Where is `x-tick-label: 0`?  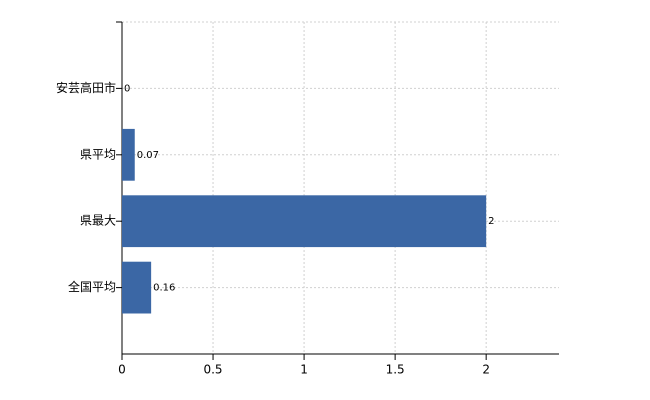 x-tick-label: 0 is located at coordinates (122, 370).